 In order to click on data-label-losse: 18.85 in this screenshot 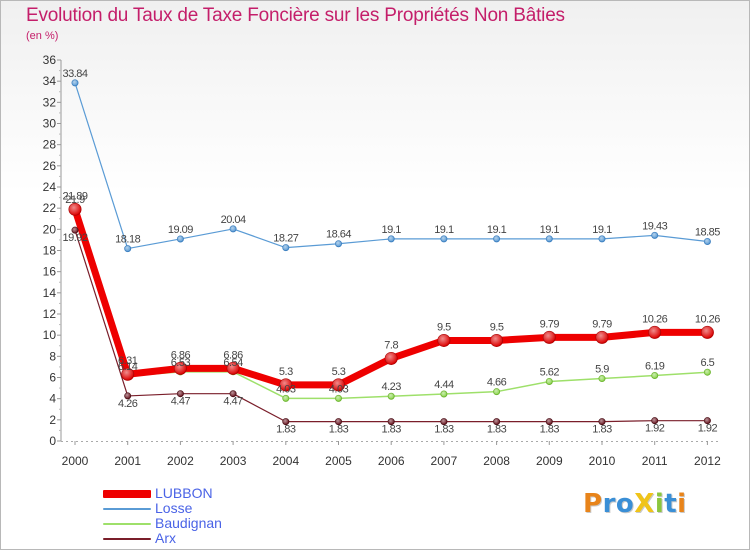, I will do `click(707, 233)`.